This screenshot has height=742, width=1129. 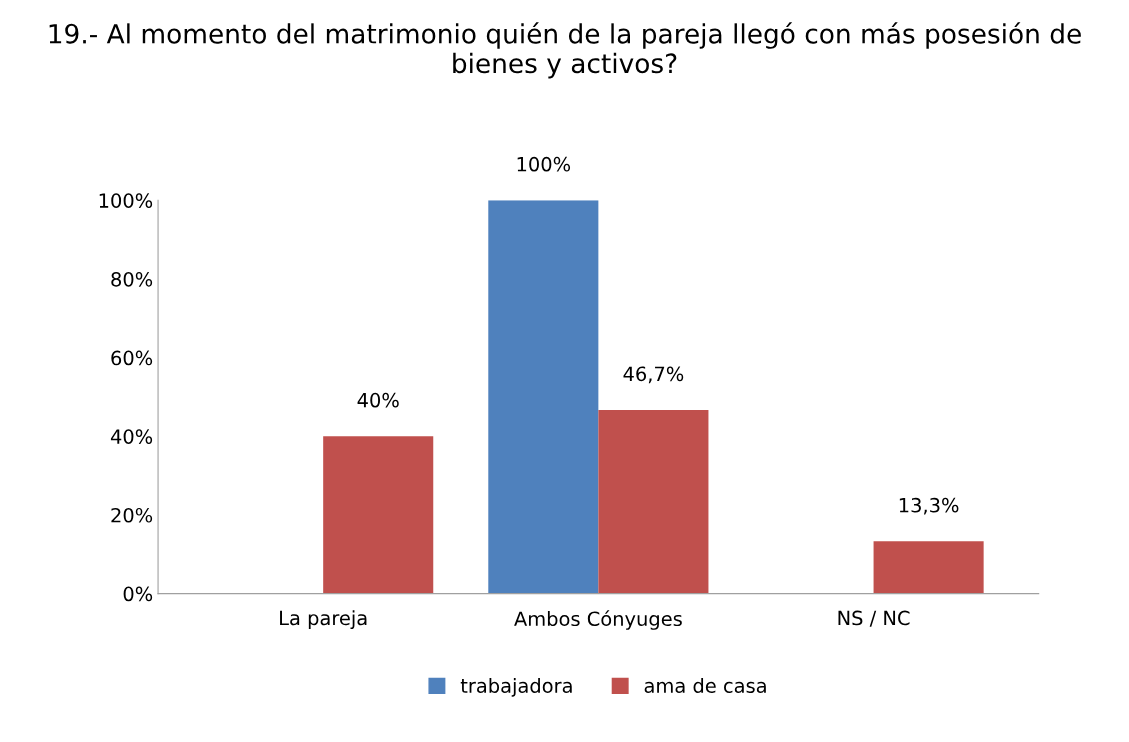 I want to click on x-tick-label: La pareja, so click(x=323, y=620).